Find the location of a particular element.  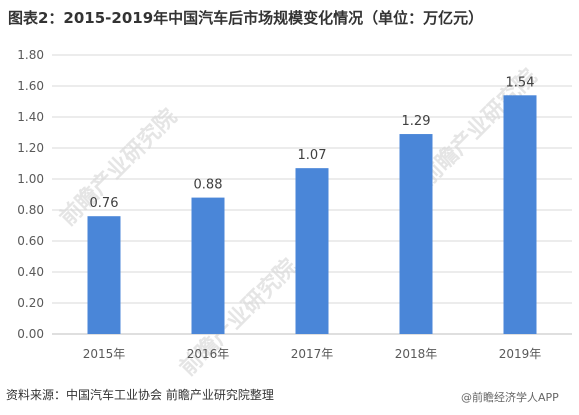

y-tick-label: 0.60 is located at coordinates (30, 241).